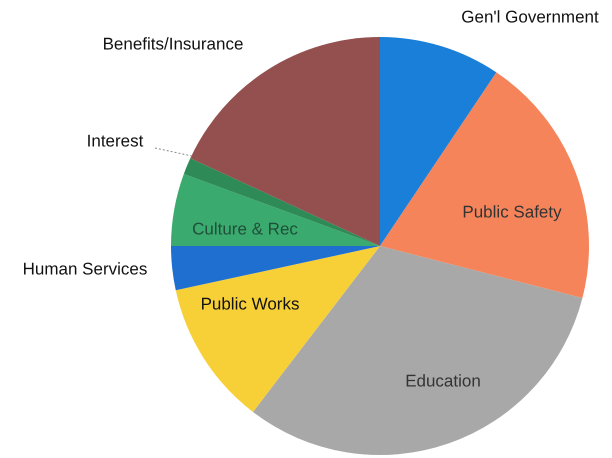 The height and width of the screenshot is (458, 612). What do you see at coordinates (173, 44) in the screenshot?
I see `slice-label: Benefits/Insurance` at bounding box center [173, 44].